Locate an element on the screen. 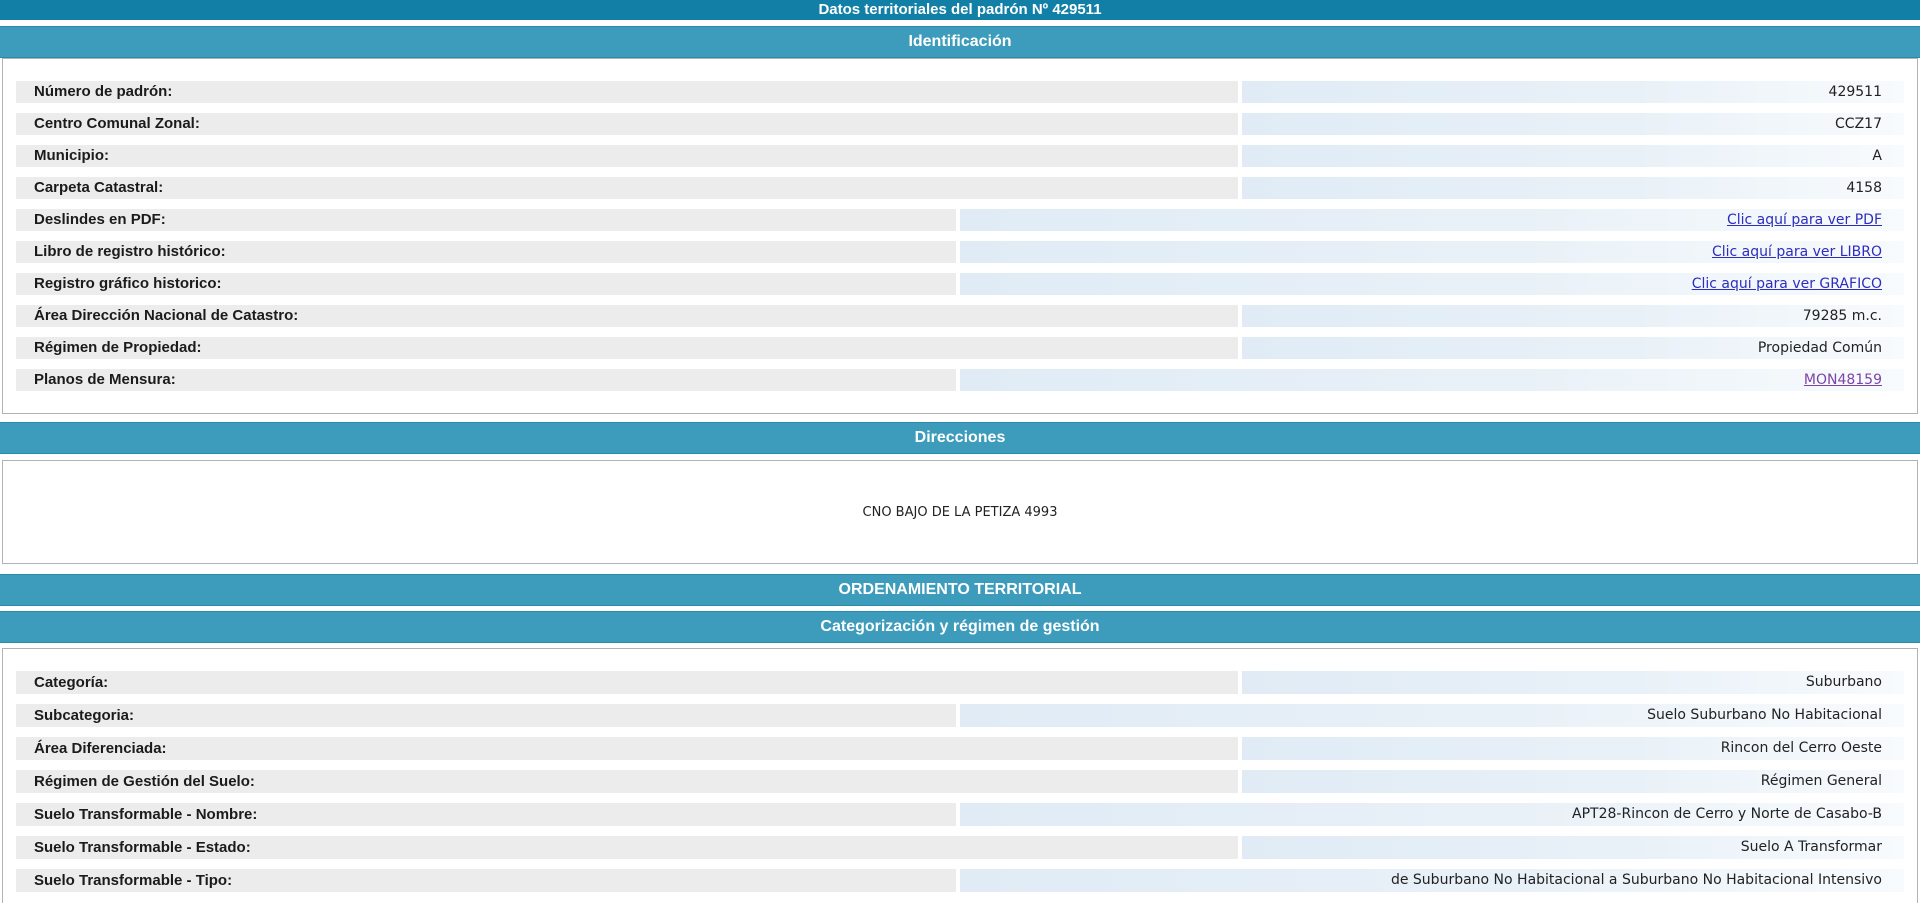 The image size is (1920, 903). row-value: MON48159 is located at coordinates (1432, 380).